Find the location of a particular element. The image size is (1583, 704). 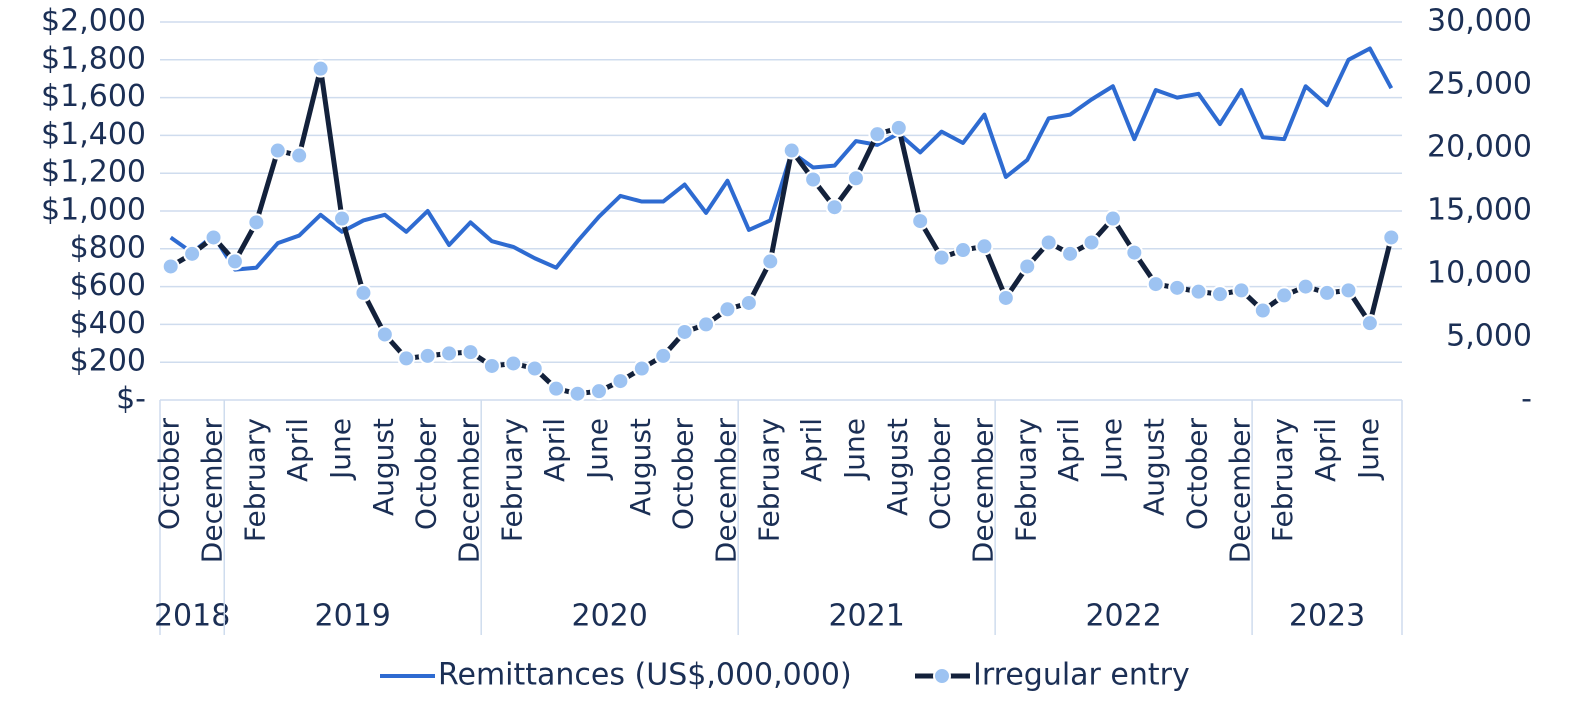

y-tick-label: $1,000 is located at coordinates (93, 210).